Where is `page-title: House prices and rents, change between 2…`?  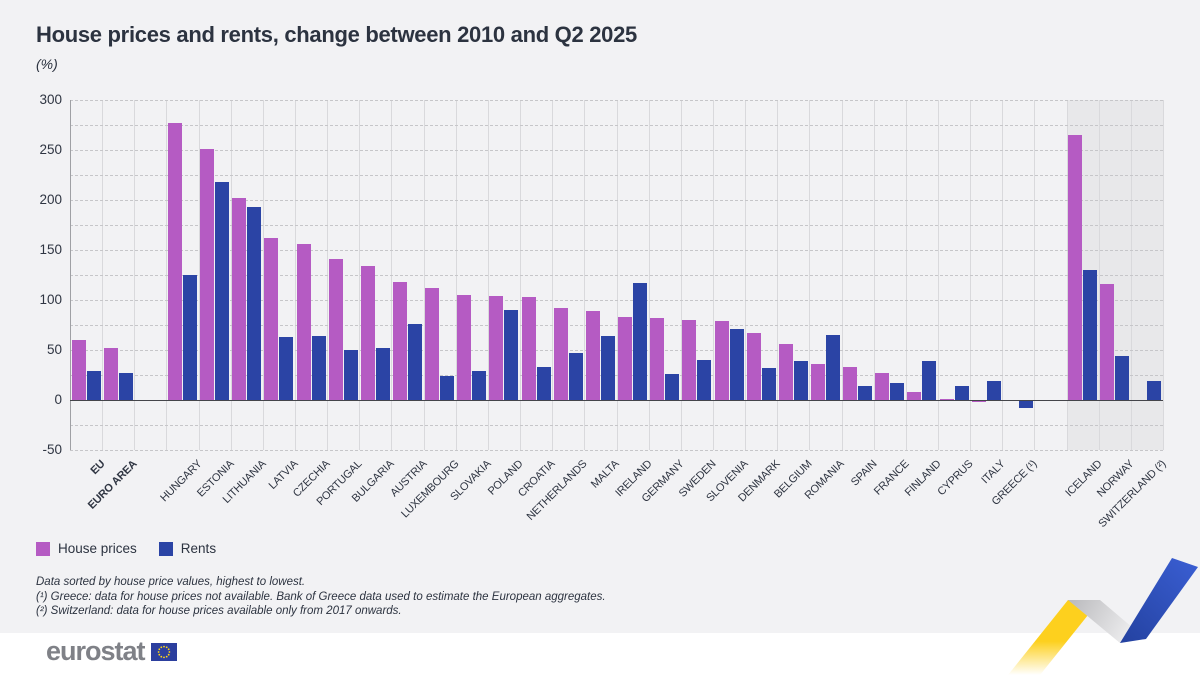 page-title: House prices and rents, change between 2… is located at coordinates (336, 34).